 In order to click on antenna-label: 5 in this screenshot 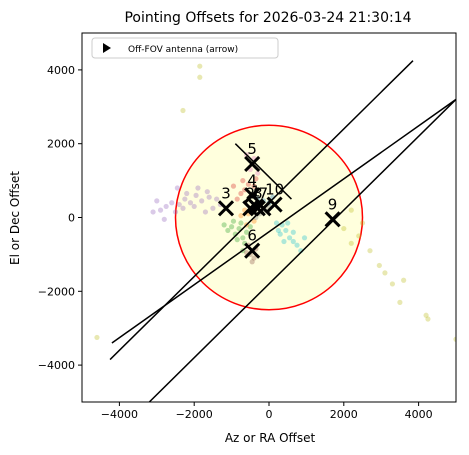, I will do `click(252, 149)`.